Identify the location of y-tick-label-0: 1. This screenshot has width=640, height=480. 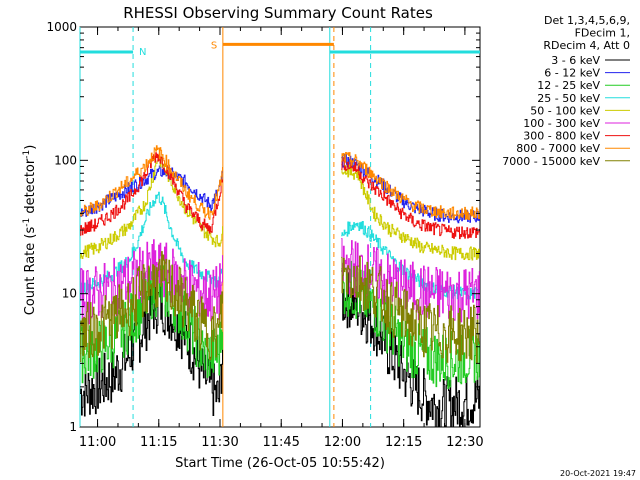
(73, 427).